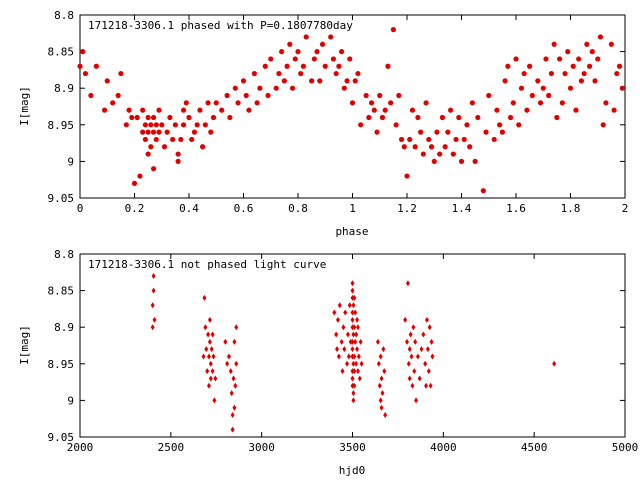 The width and height of the screenshot is (640, 484). Describe the element at coordinates (171, 447) in the screenshot. I see `unphased-x-tick-label: 2500` at that location.